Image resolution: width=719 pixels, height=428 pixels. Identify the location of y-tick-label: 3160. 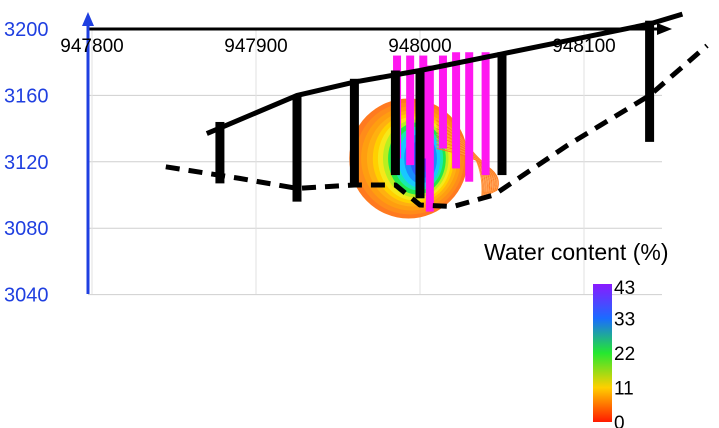
(26, 96).